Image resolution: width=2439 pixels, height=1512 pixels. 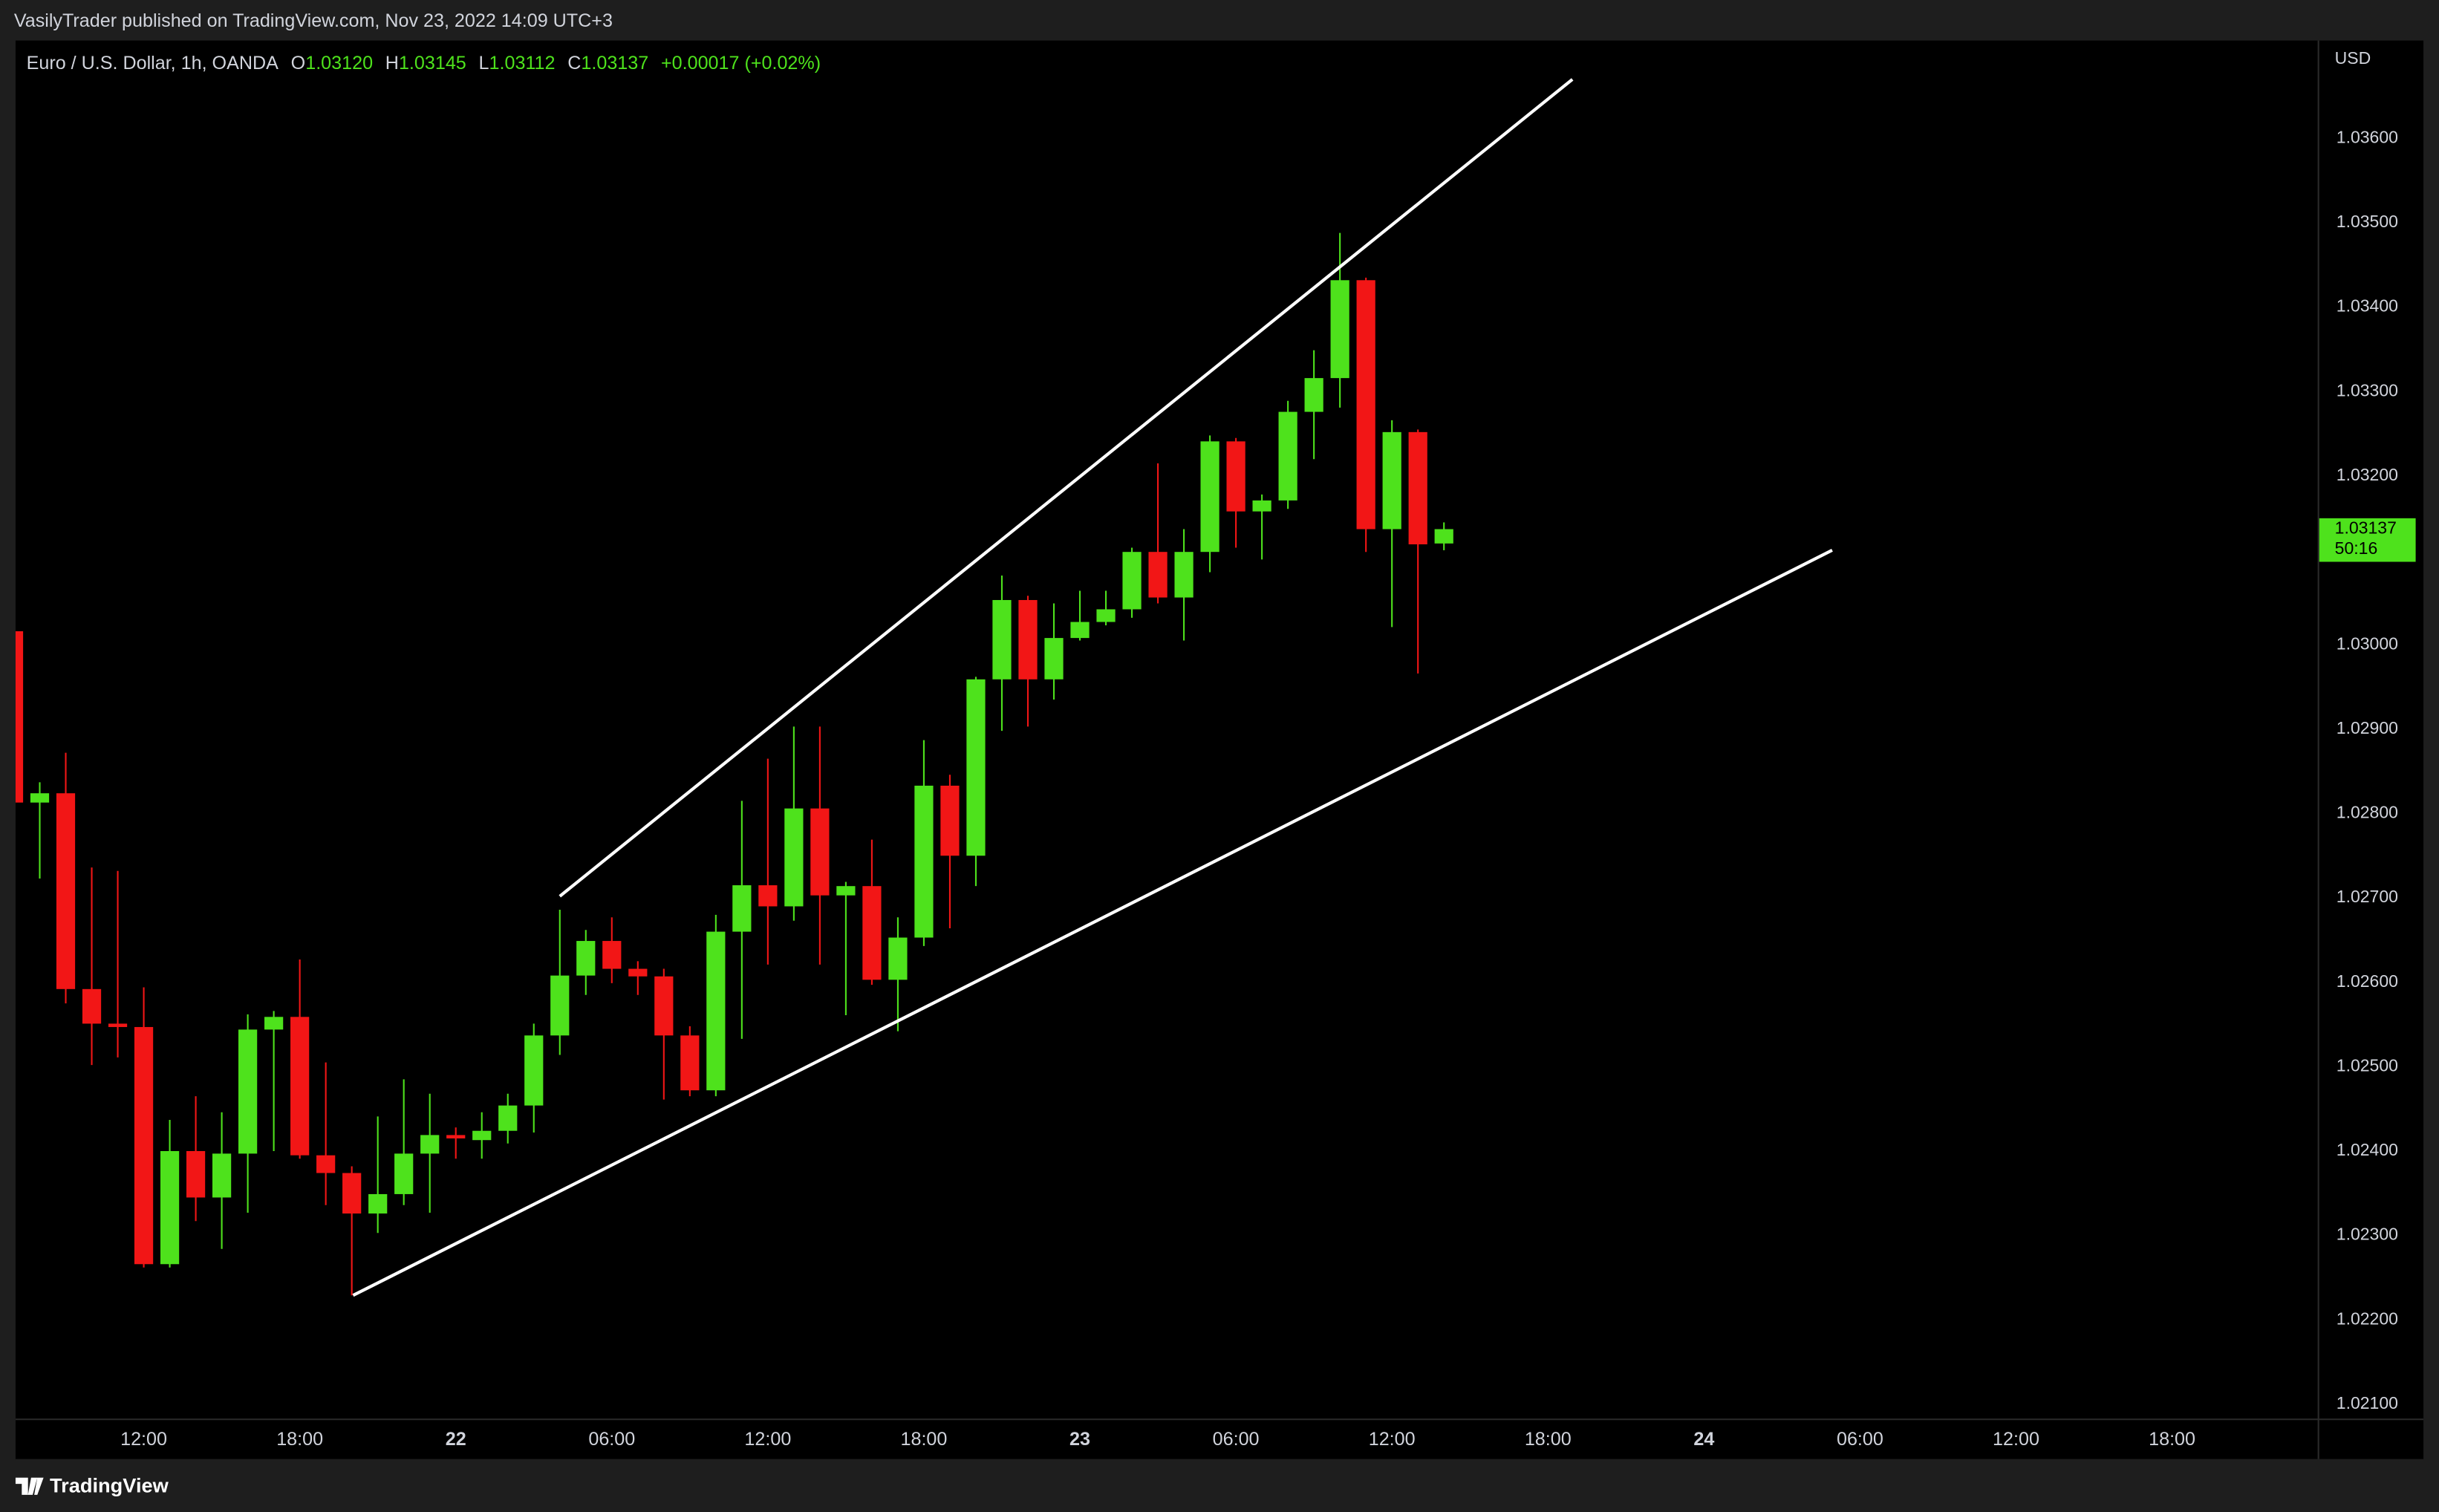 I want to click on open-label: O, so click(x=298, y=64).